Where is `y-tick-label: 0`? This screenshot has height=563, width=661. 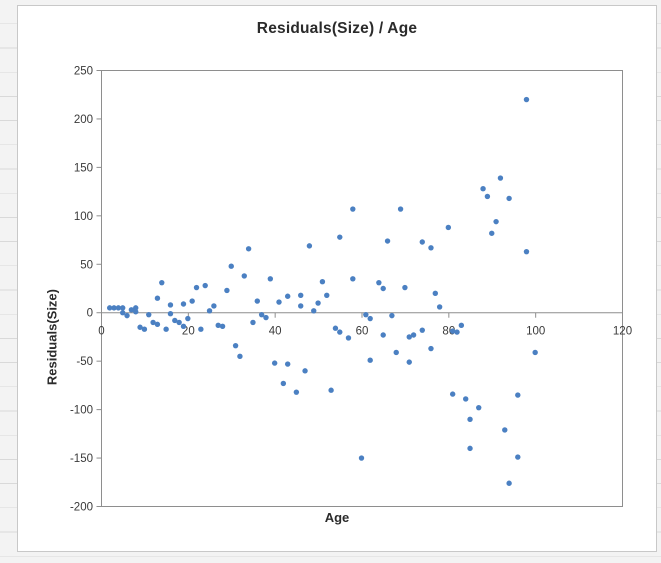 y-tick-label: 0 is located at coordinates (90, 314).